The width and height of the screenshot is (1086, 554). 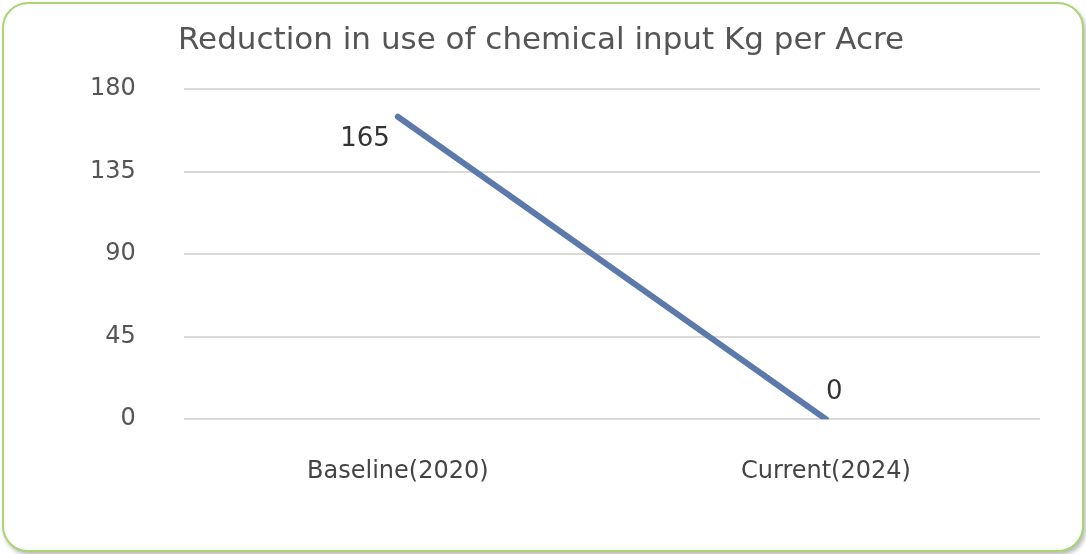 I want to click on data-label: 165, so click(x=365, y=137).